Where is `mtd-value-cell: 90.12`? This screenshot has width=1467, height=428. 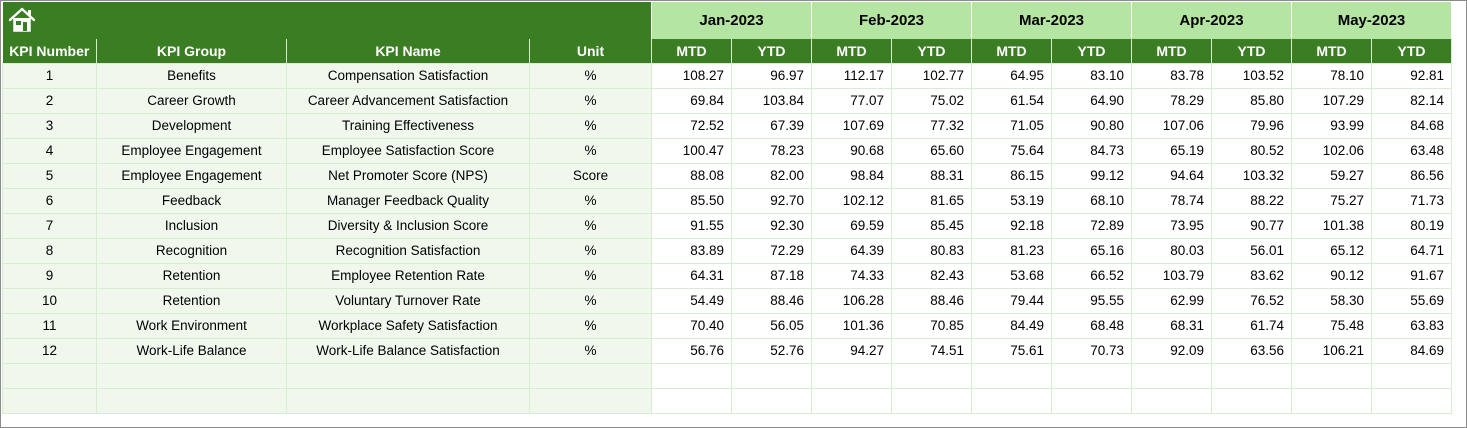 mtd-value-cell: 90.12 is located at coordinates (1331, 275).